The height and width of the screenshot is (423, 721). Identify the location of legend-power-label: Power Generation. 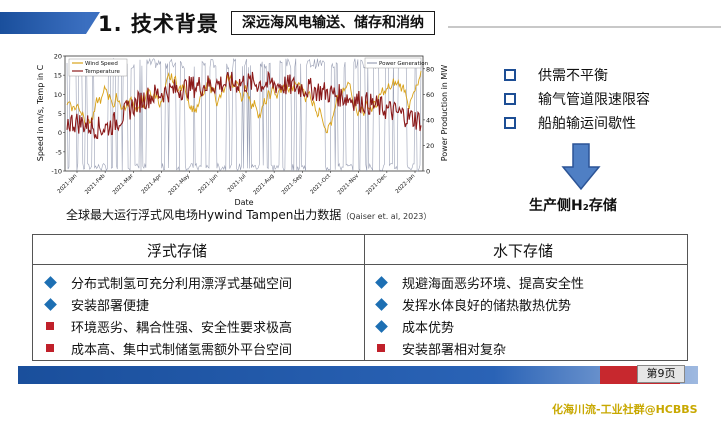
(404, 64).